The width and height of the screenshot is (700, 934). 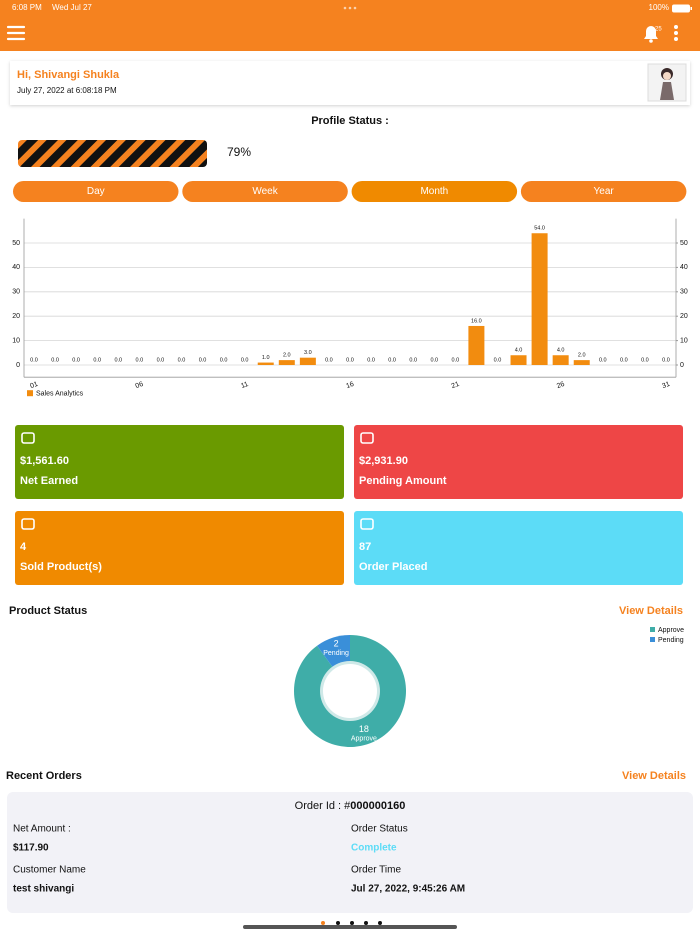 I want to click on net-amount: $117.90, so click(x=31, y=848).